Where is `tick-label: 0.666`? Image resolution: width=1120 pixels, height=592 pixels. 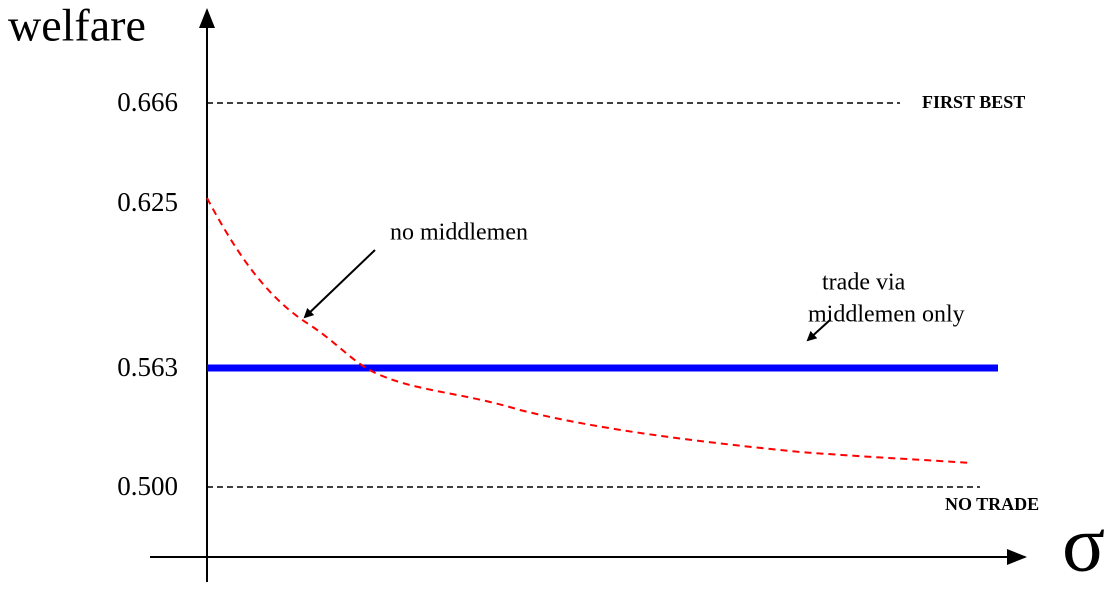 tick-label: 0.666 is located at coordinates (147, 102).